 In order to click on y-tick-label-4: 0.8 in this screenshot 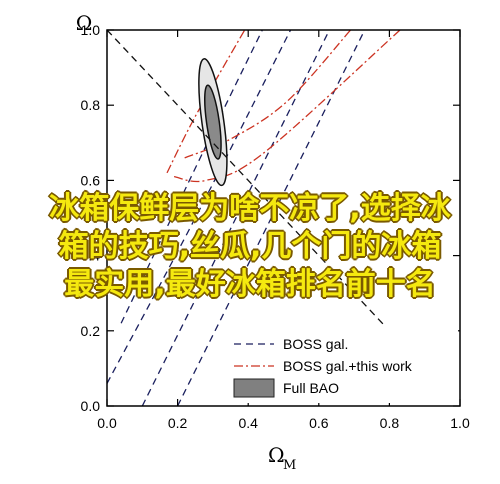, I will do `click(91, 105)`.